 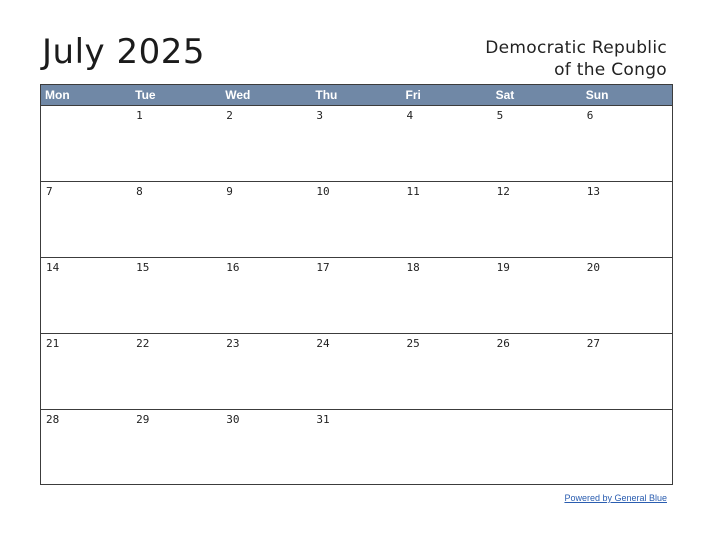 I want to click on day-cell: 7, so click(x=49, y=191).